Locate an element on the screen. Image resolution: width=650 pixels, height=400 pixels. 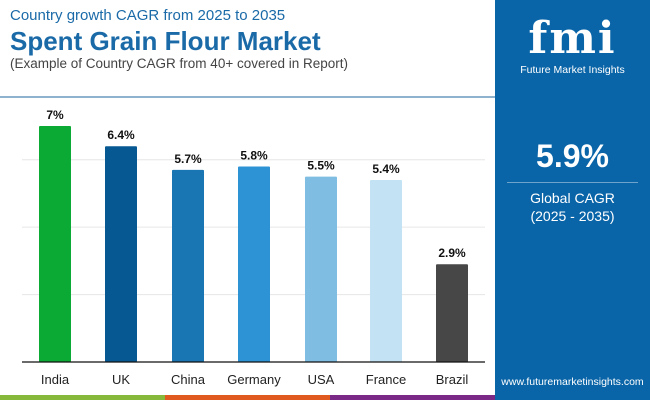
logo-brand: Future Market Insights is located at coordinates (572, 70).